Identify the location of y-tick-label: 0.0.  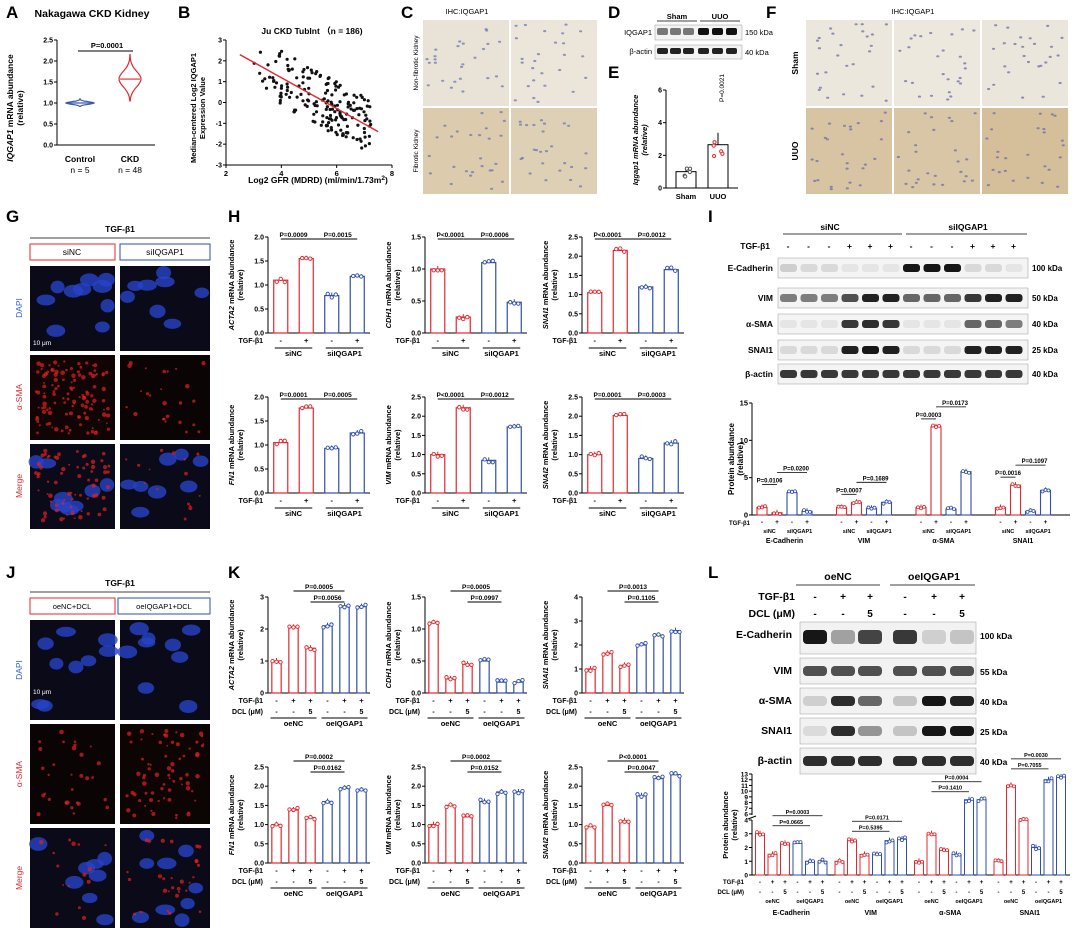
(48, 146).